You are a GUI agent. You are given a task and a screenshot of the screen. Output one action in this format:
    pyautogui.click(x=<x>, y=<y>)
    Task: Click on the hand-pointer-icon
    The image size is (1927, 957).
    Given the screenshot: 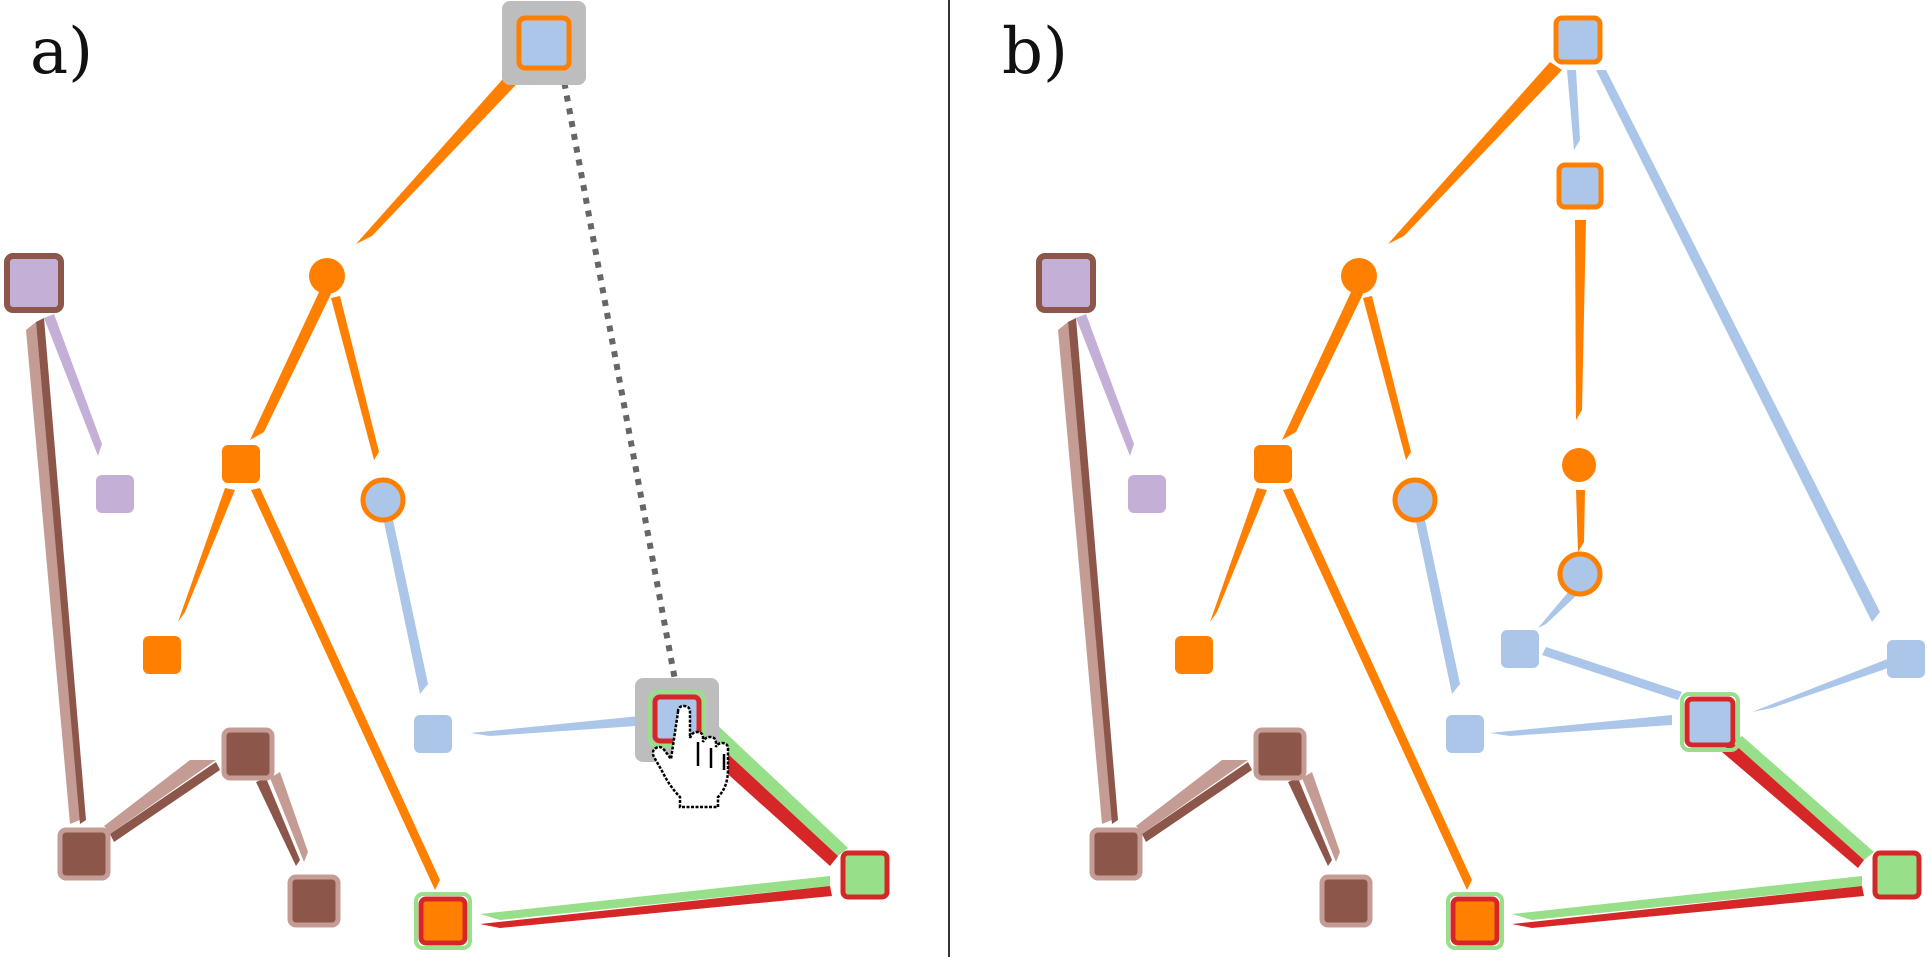 What is the action you would take?
    pyautogui.click(x=690, y=756)
    